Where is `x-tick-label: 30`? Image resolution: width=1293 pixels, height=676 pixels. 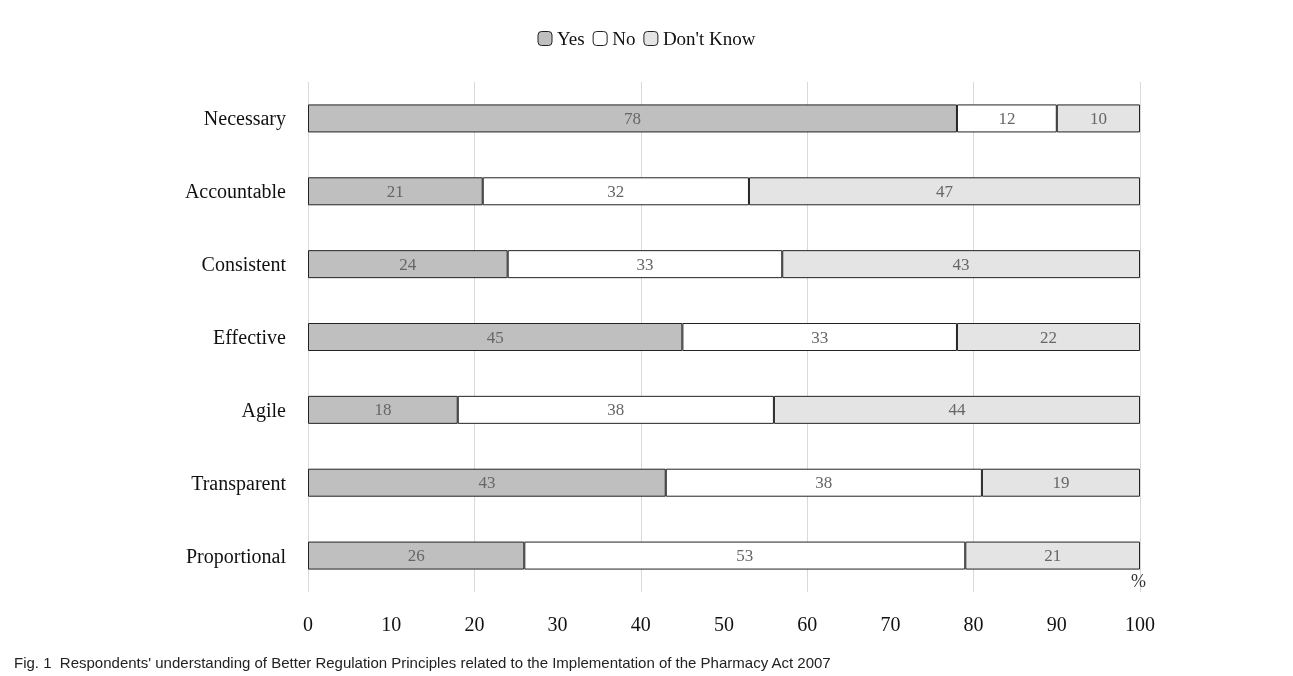
x-tick-label: 30 is located at coordinates (557, 624).